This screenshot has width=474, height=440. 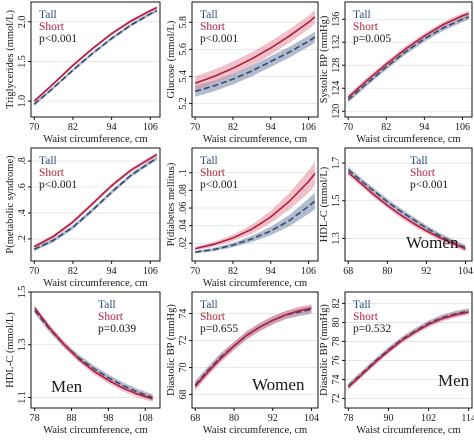 I want to click on x-tick-label: 98, so click(x=108, y=418).